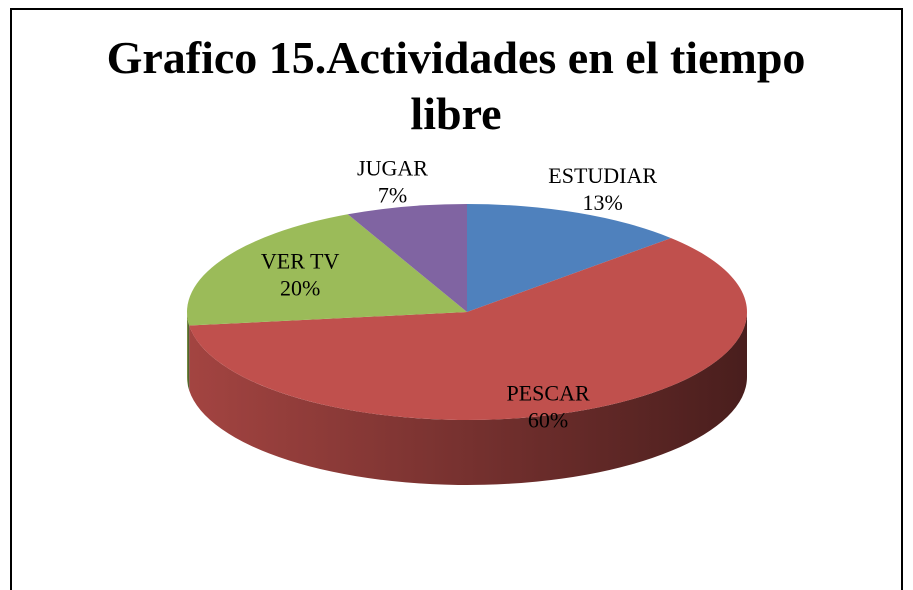 This screenshot has height=590, width=913. What do you see at coordinates (392, 167) in the screenshot?
I see `slice-label: JUGAR` at bounding box center [392, 167].